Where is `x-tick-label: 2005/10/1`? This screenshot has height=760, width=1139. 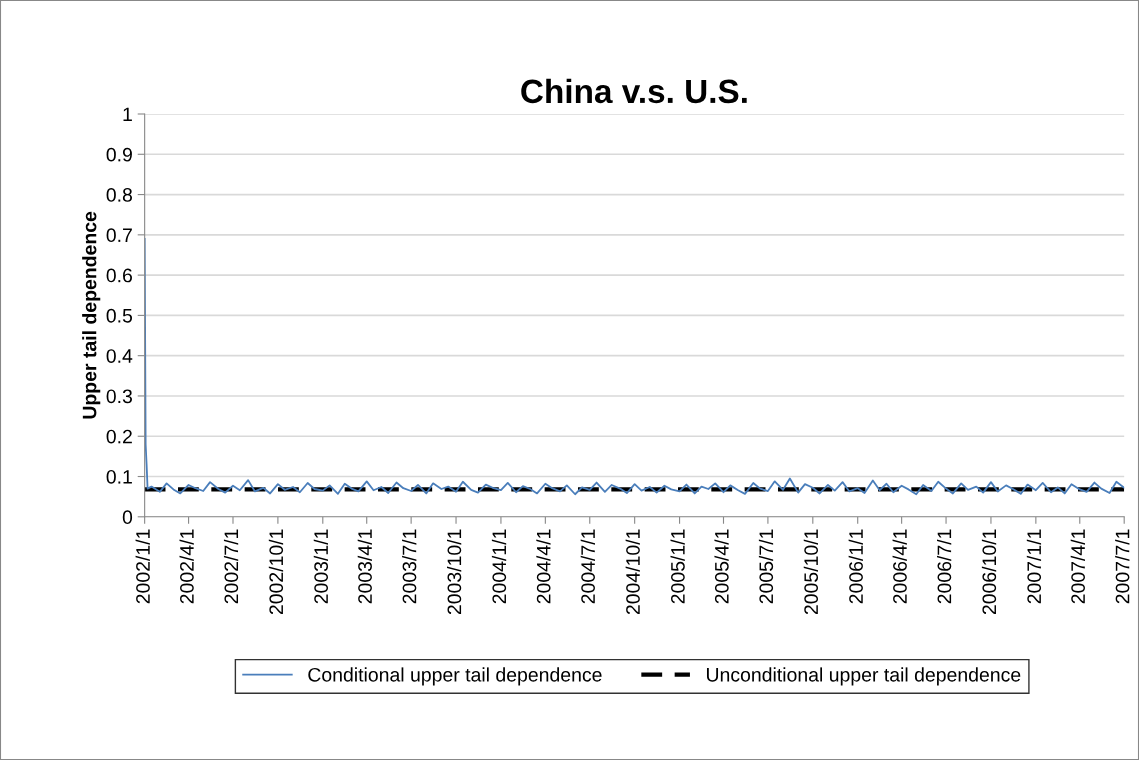 x-tick-label: 2005/10/1 is located at coordinates (811, 572).